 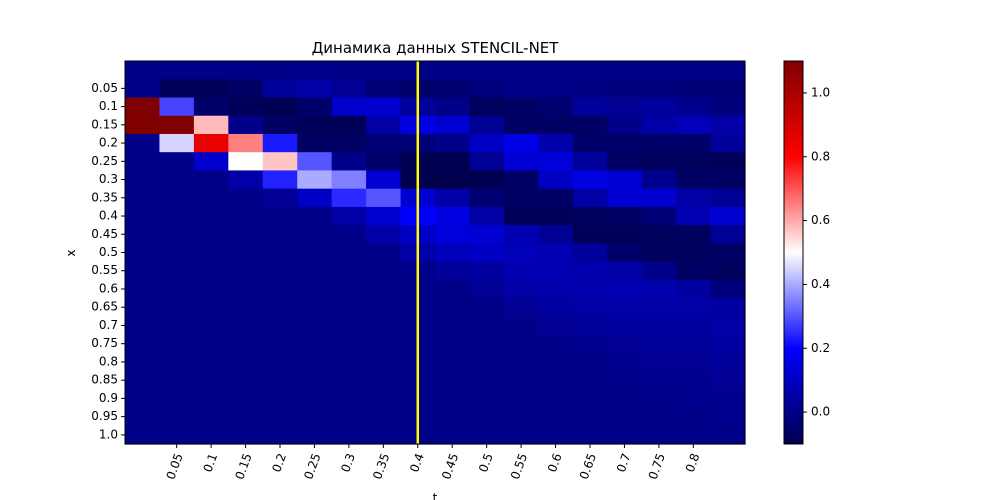 I want to click on y-tick-label: 0.15, so click(x=104, y=124).